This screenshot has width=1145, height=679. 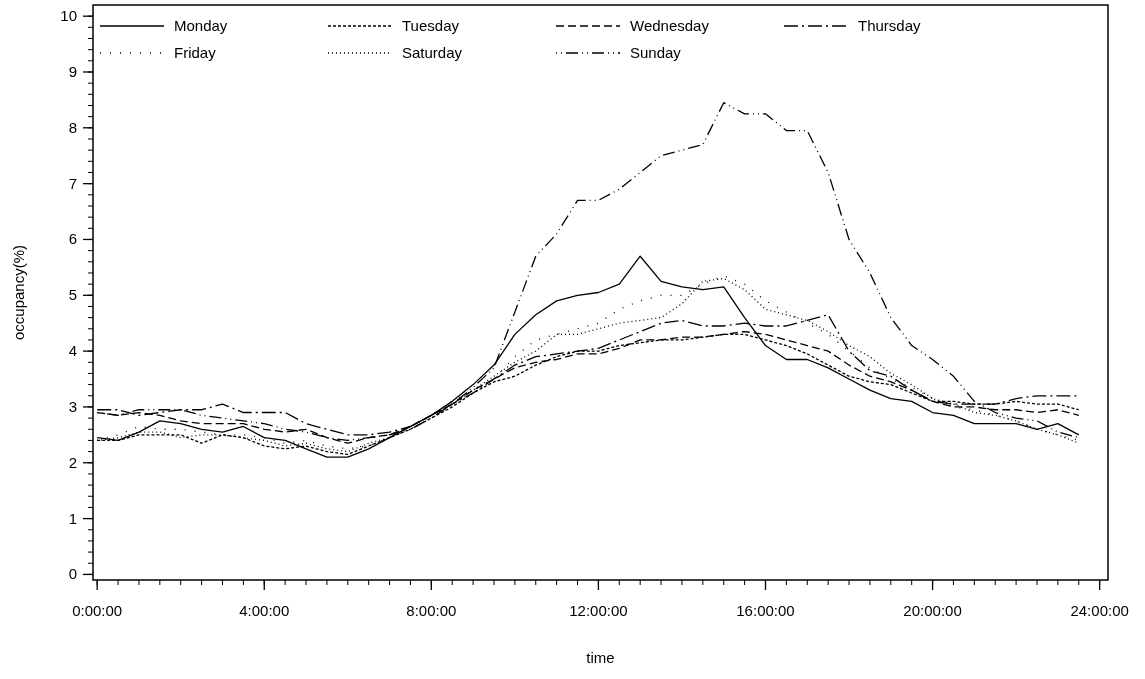 What do you see at coordinates (598, 610) in the screenshot?
I see `x-tick-label: 12:00:00` at bounding box center [598, 610].